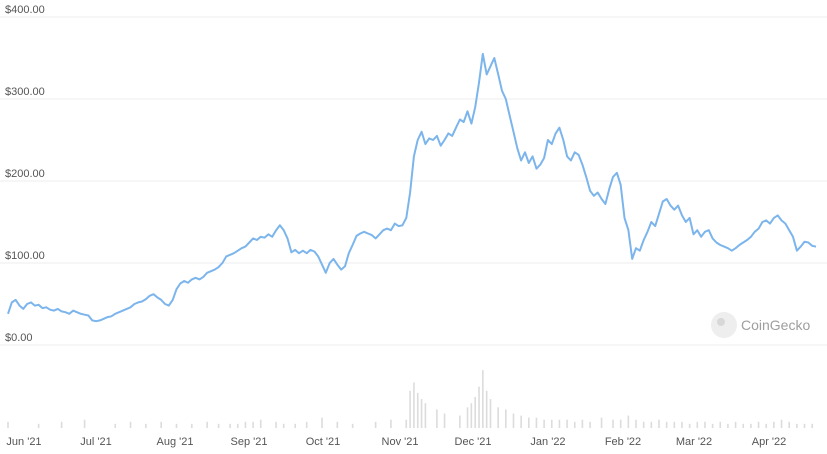 The width and height of the screenshot is (827, 454). What do you see at coordinates (25, 256) in the screenshot?
I see `y-tick-label: $100.00` at bounding box center [25, 256].